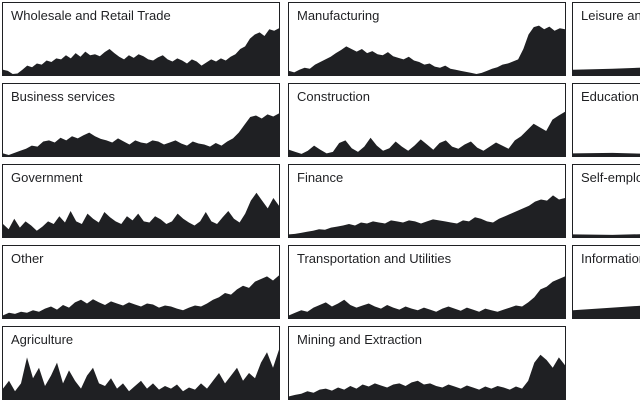  Describe the element at coordinates (606, 282) in the screenshot. I see `chart-panel: Information` at that location.